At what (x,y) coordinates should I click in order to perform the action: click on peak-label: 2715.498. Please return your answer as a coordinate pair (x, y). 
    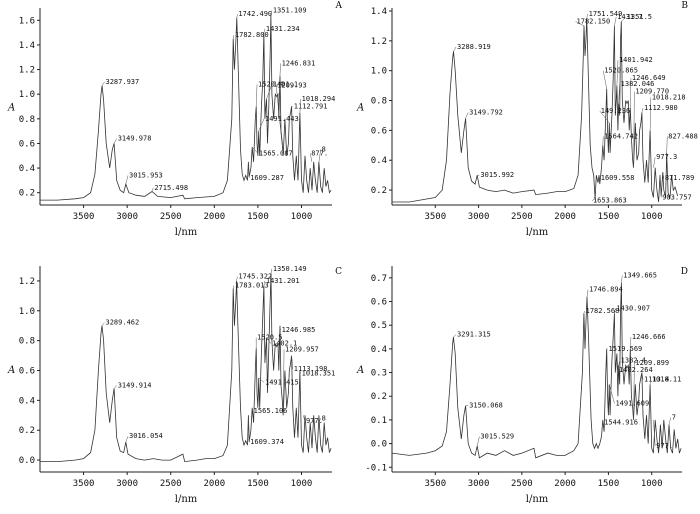
    Looking at the image, I should click on (171, 188).